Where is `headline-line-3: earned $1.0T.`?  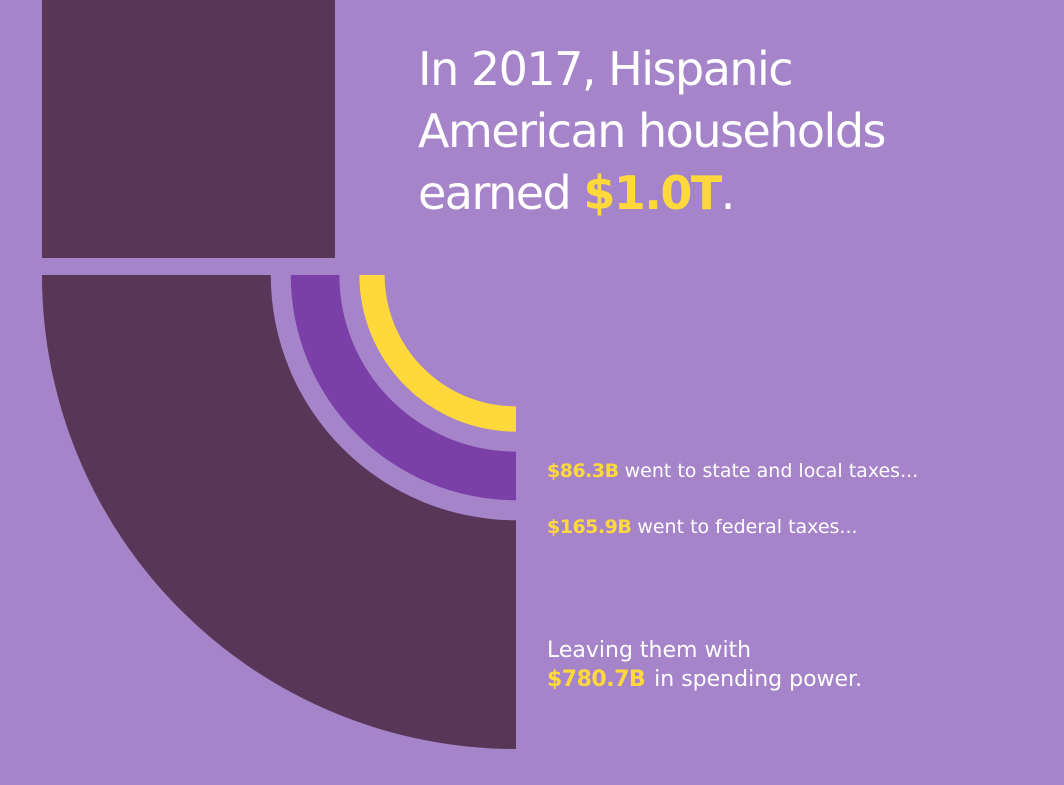 headline-line-3: earned $1.0T. is located at coordinates (651, 193).